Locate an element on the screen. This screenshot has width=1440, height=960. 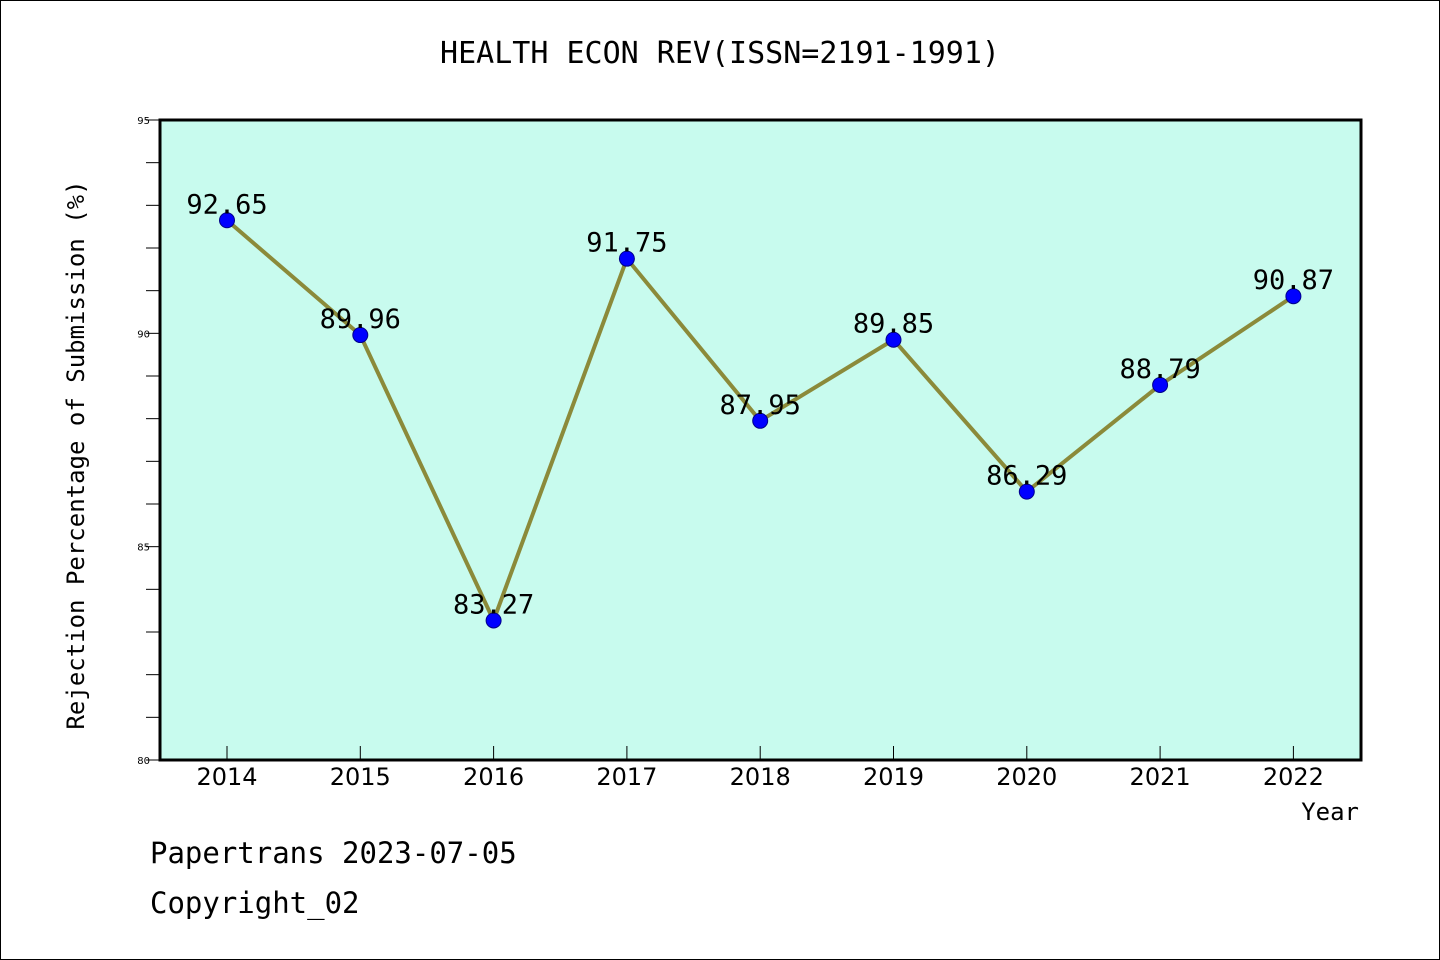
y-tick-label: 95 is located at coordinates (143, 121).